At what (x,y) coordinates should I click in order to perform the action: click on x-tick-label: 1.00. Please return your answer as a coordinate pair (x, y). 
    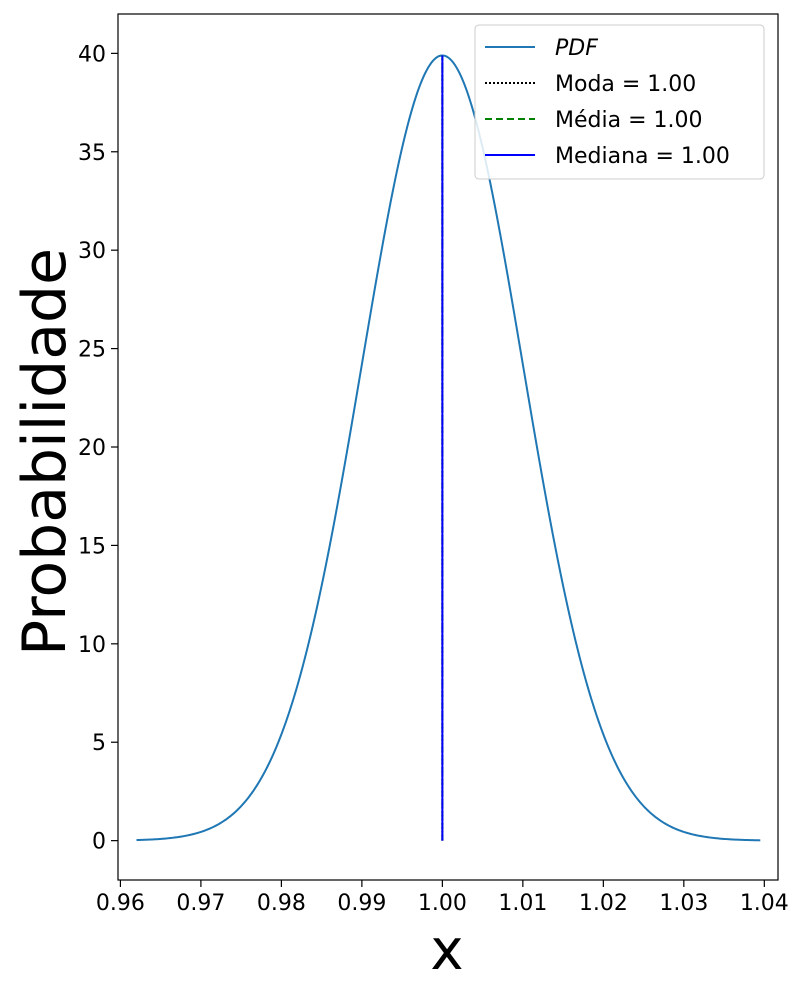
    Looking at the image, I should click on (442, 903).